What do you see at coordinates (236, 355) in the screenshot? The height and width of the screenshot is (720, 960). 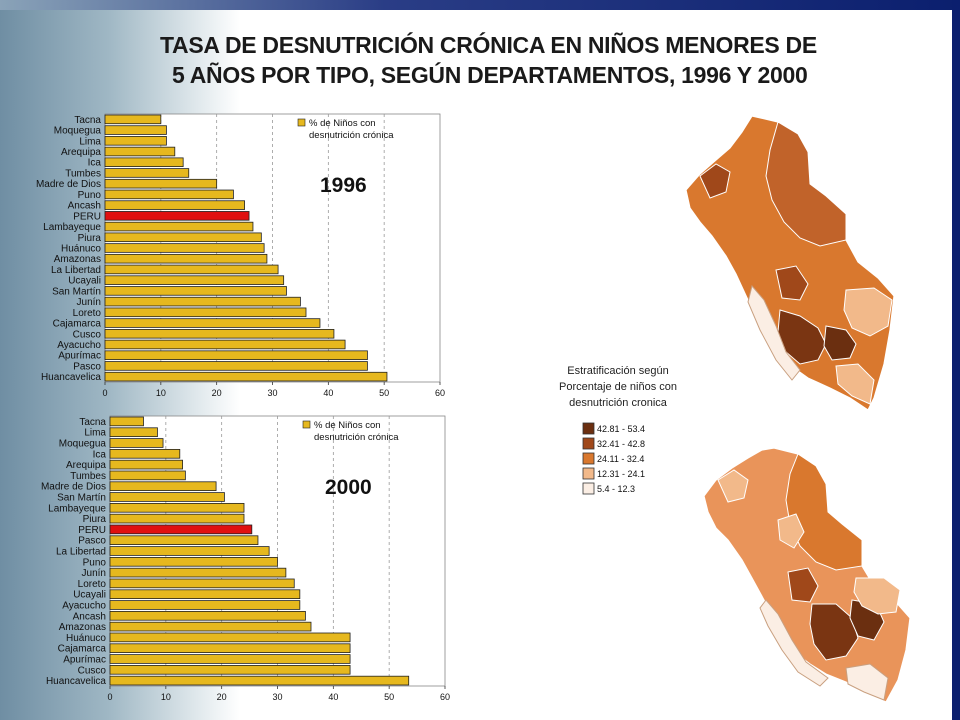 I see `bar-1996-apurímac` at bounding box center [236, 355].